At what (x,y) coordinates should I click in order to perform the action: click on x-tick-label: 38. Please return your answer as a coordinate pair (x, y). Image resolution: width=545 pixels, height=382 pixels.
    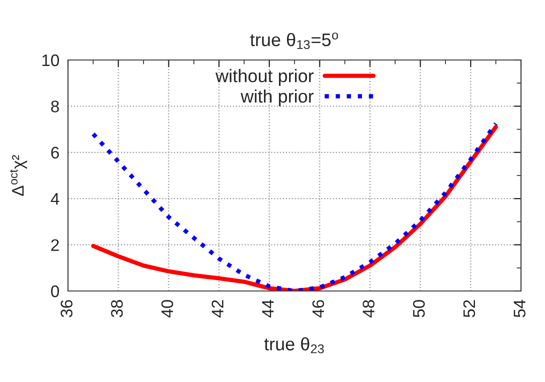
    Looking at the image, I should click on (117, 309).